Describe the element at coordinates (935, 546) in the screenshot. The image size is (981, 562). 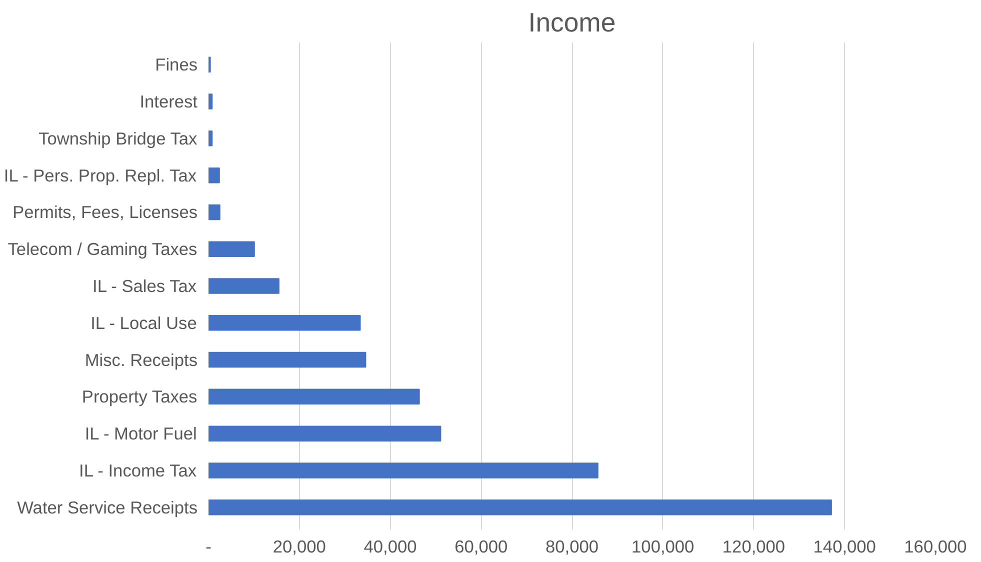
I see `x-tick-label: 160,000` at that location.